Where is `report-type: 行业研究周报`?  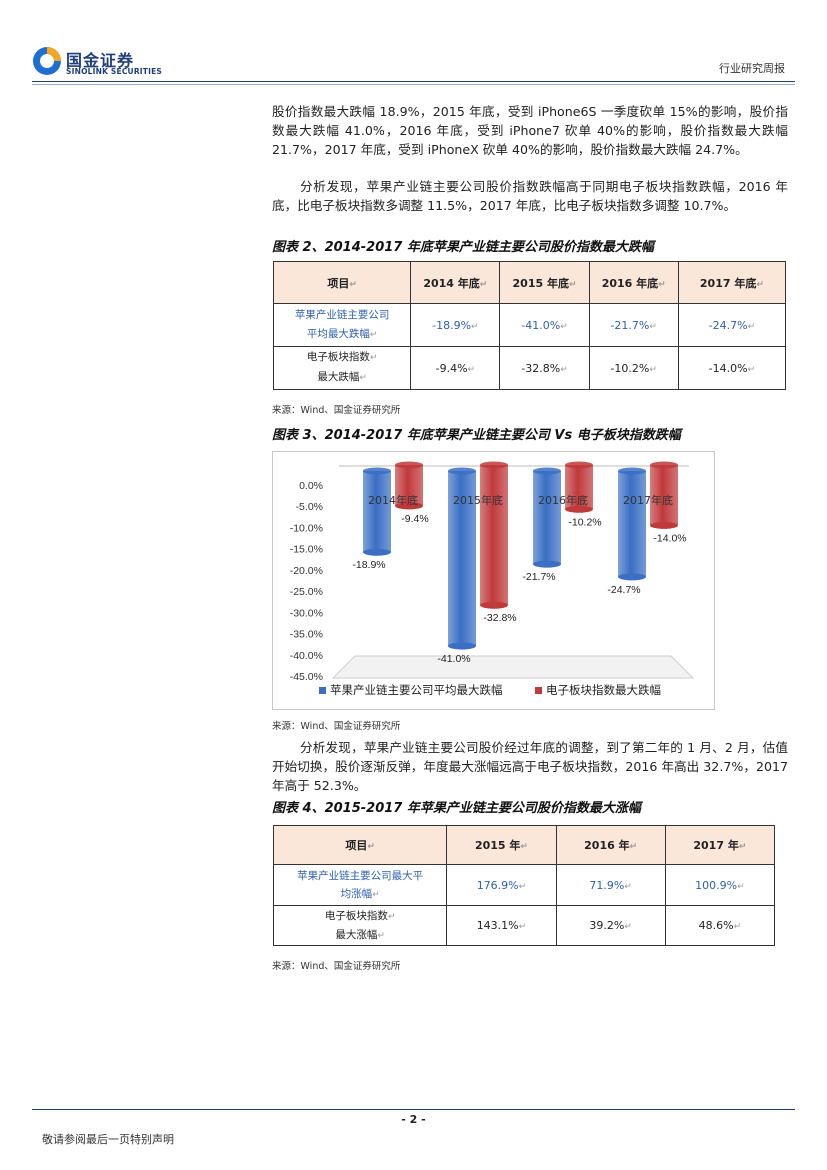
report-type: 行业研究周报 is located at coordinates (752, 68).